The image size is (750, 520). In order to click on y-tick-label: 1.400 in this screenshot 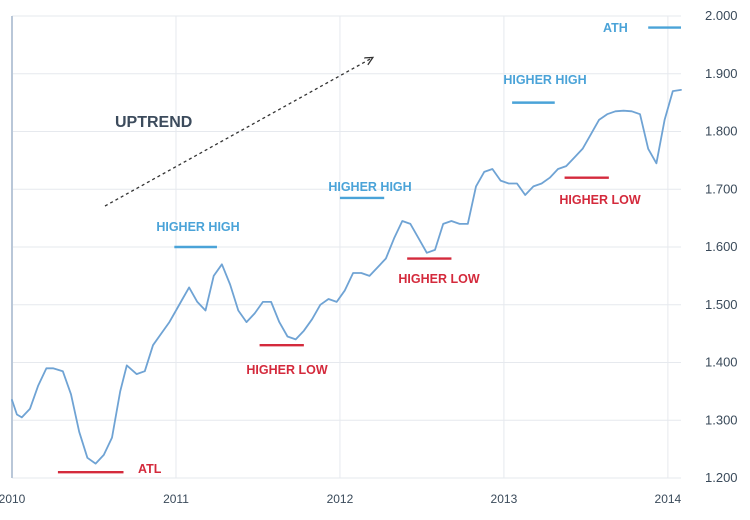, I will do `click(721, 362)`.